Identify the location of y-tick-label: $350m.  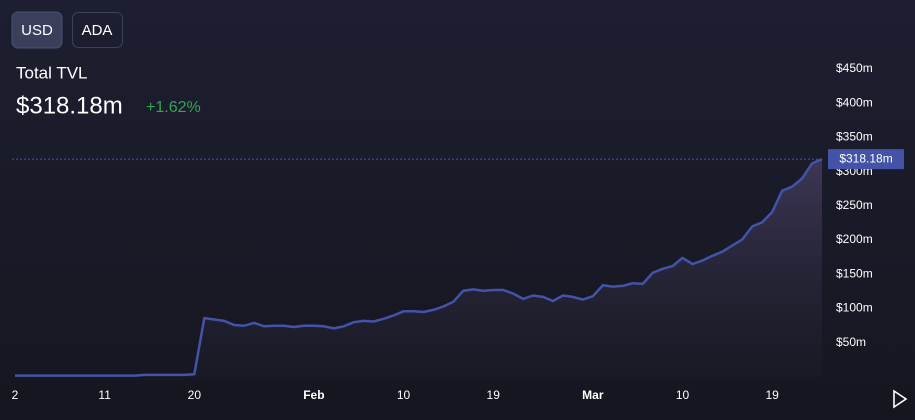
(854, 137).